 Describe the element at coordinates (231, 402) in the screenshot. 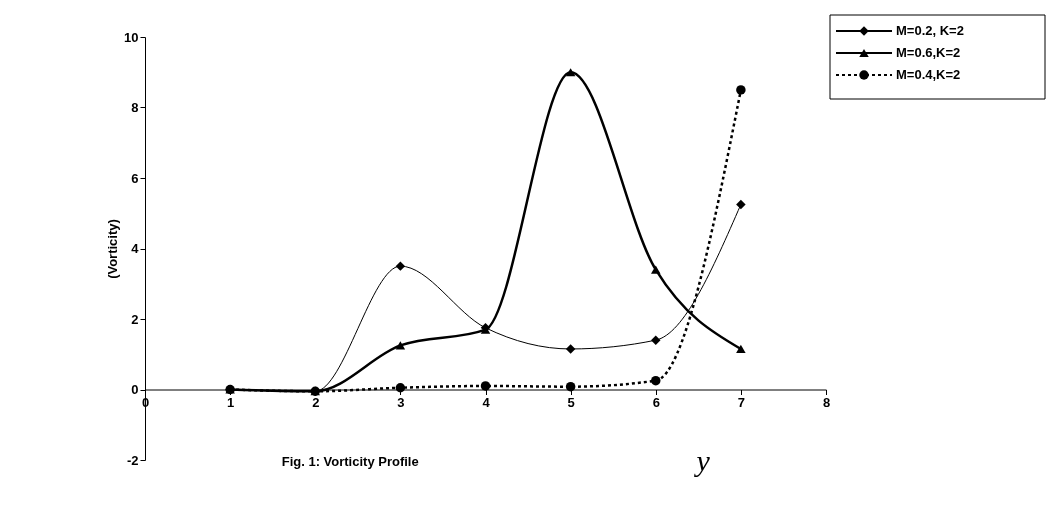

I see `x-tick-label: 1` at that location.